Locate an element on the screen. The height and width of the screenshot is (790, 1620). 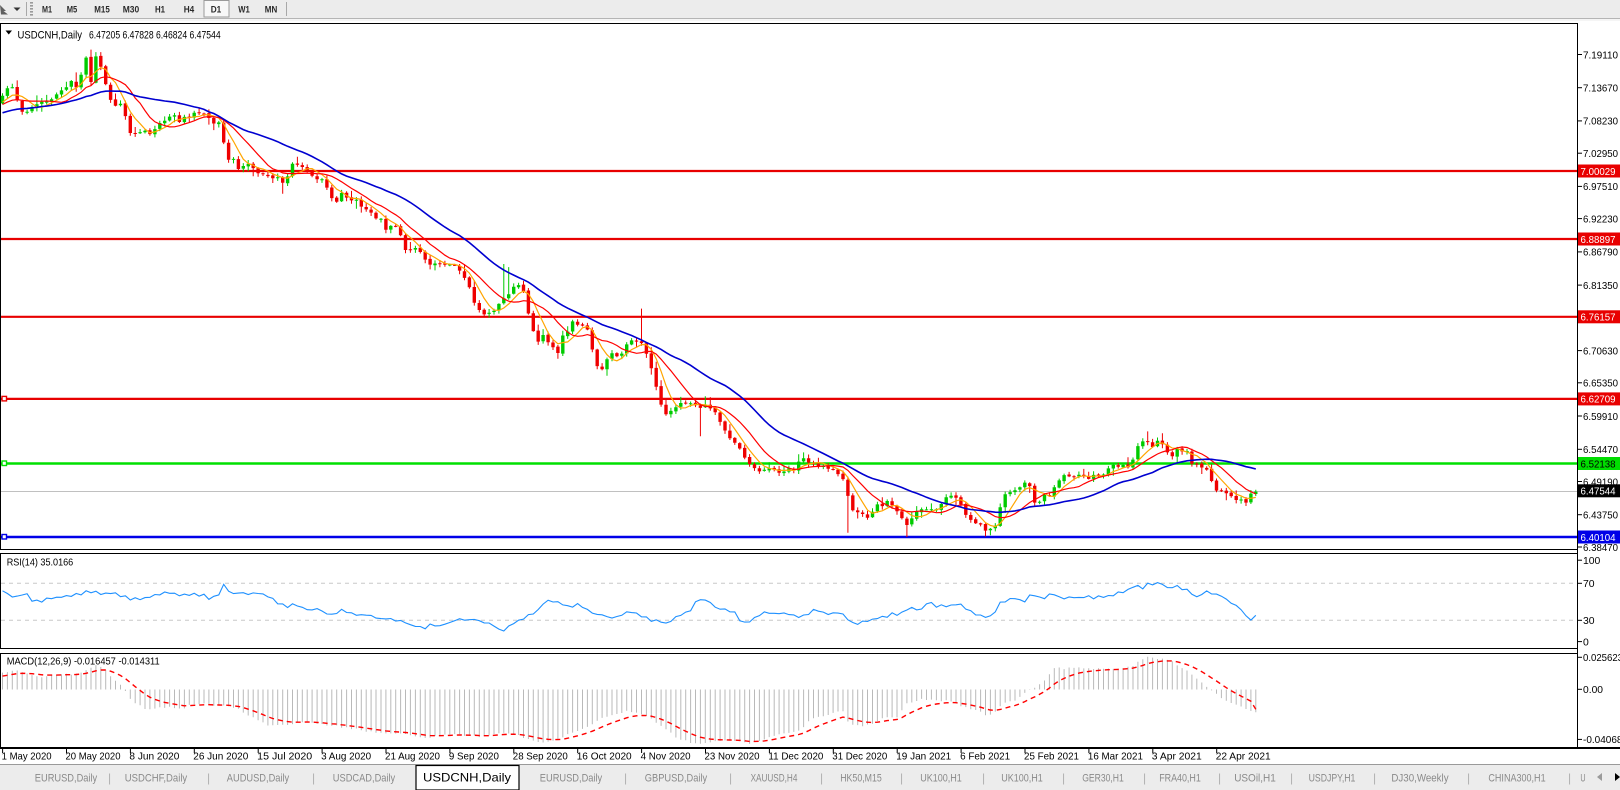
svg-text: HK50,M15 is located at coordinates (861, 779).